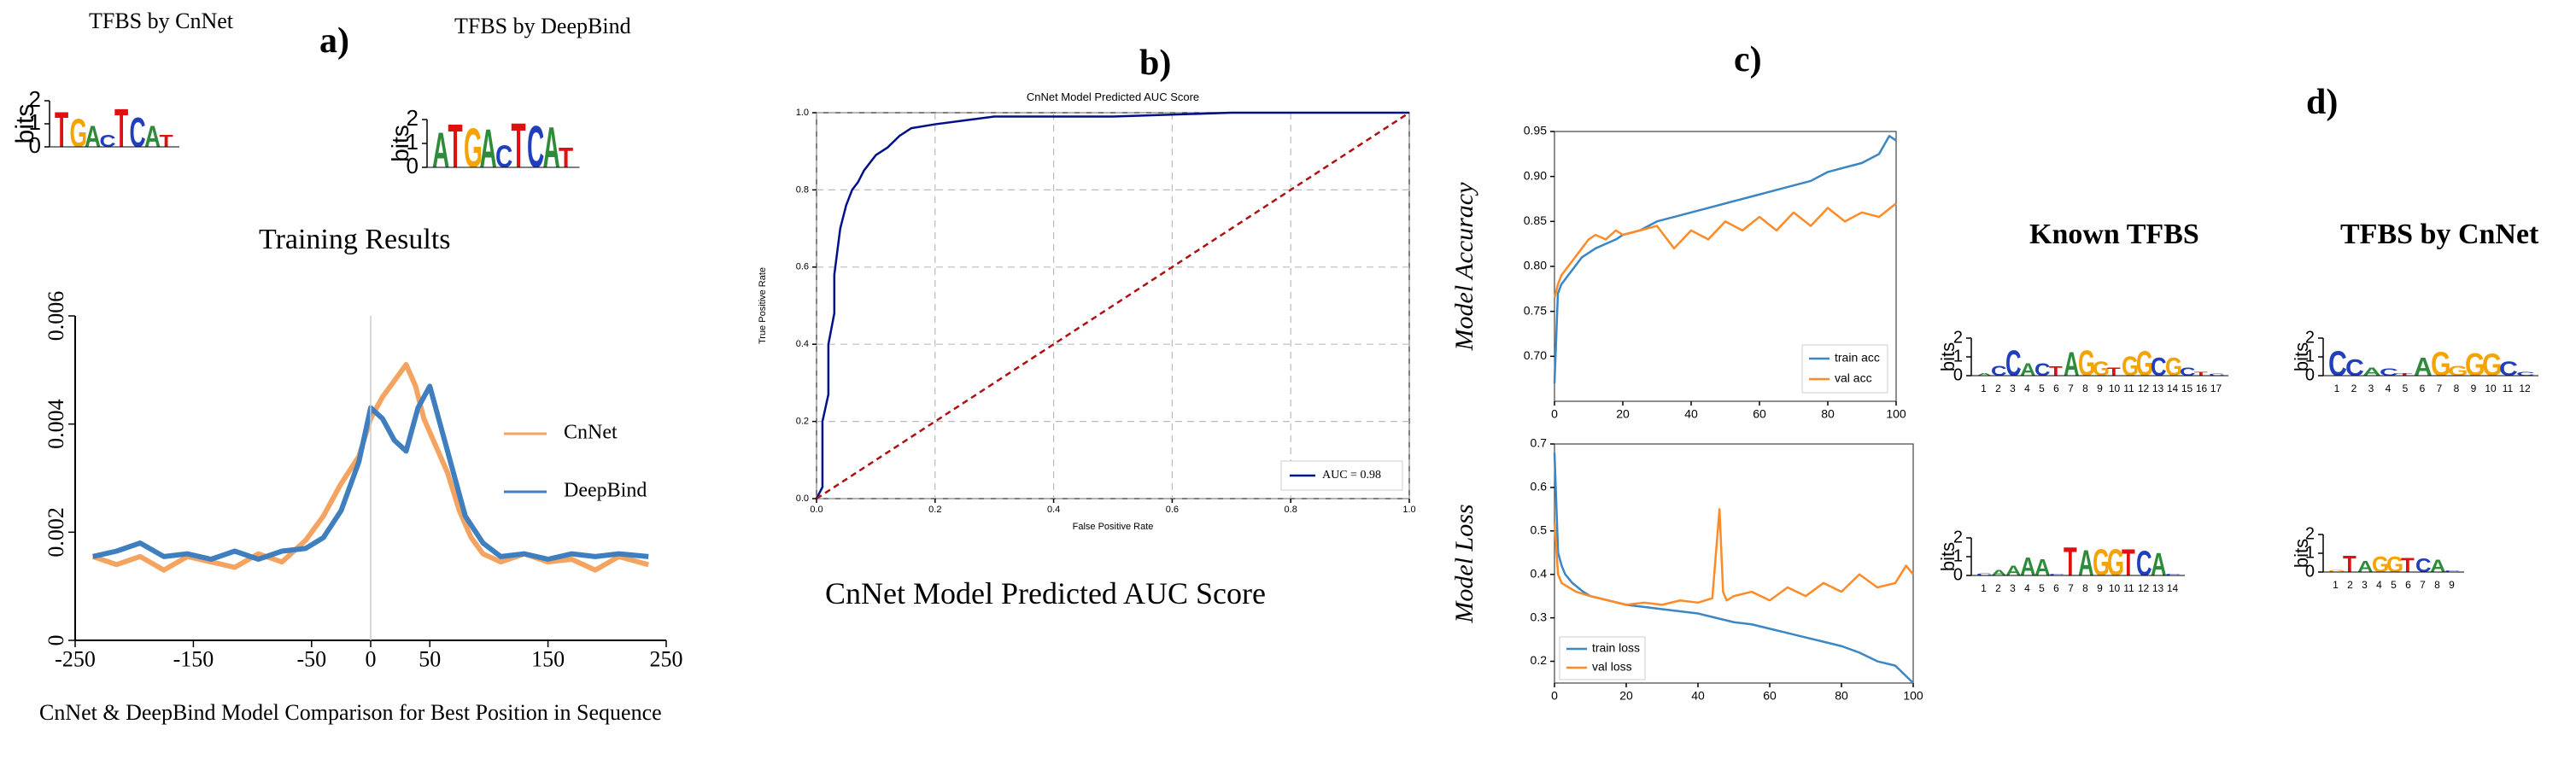 This screenshot has width=2576, height=765. Describe the element at coordinates (1844, 369) in the screenshot. I see `legend-box` at that location.